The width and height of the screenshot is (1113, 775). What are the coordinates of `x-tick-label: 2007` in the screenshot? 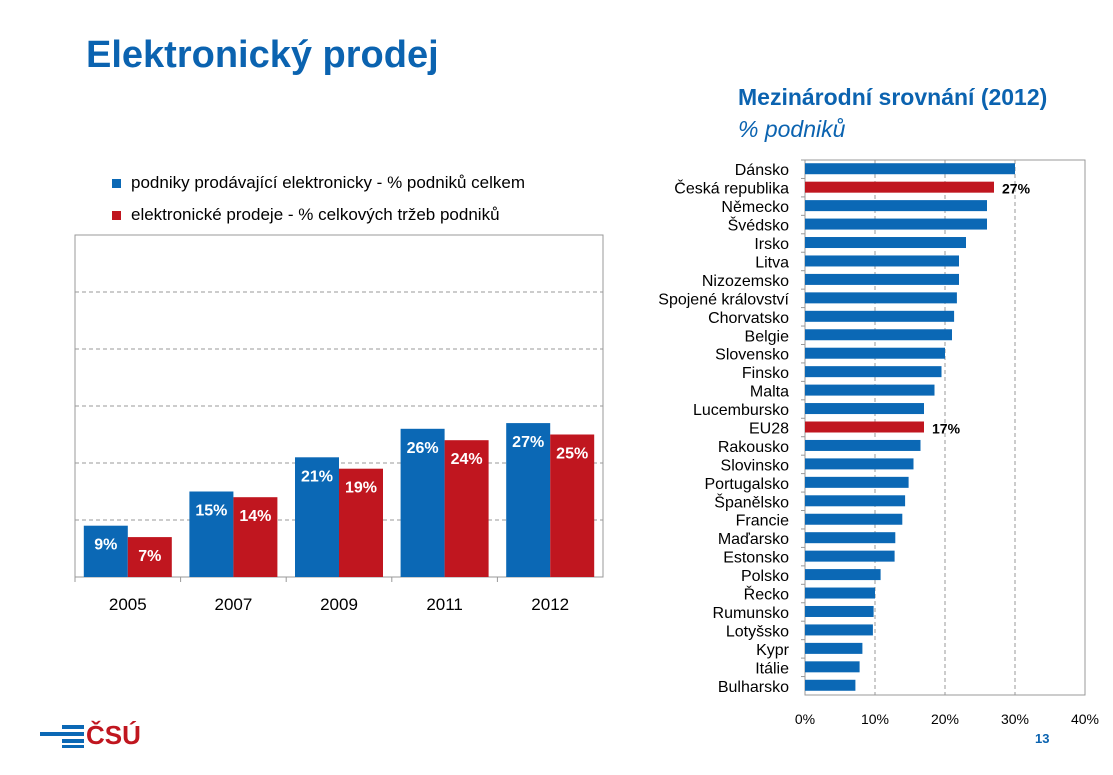 It's located at (233, 604).